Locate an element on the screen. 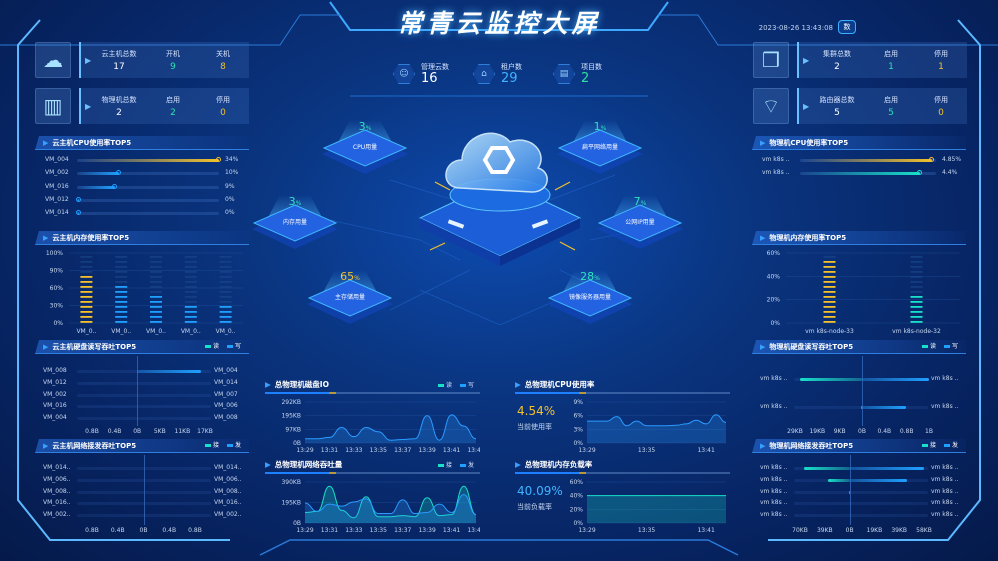  table-row: VM_016 VM_006 is located at coordinates (142, 406).